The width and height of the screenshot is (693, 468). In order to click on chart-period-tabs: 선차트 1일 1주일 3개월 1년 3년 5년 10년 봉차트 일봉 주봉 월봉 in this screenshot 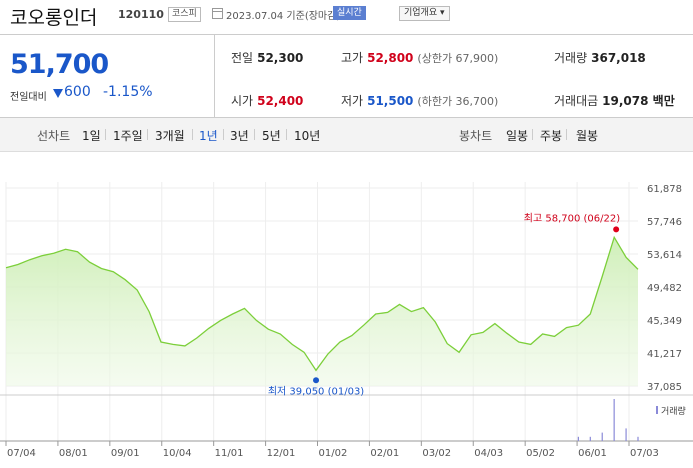, I will do `click(346, 135)`.